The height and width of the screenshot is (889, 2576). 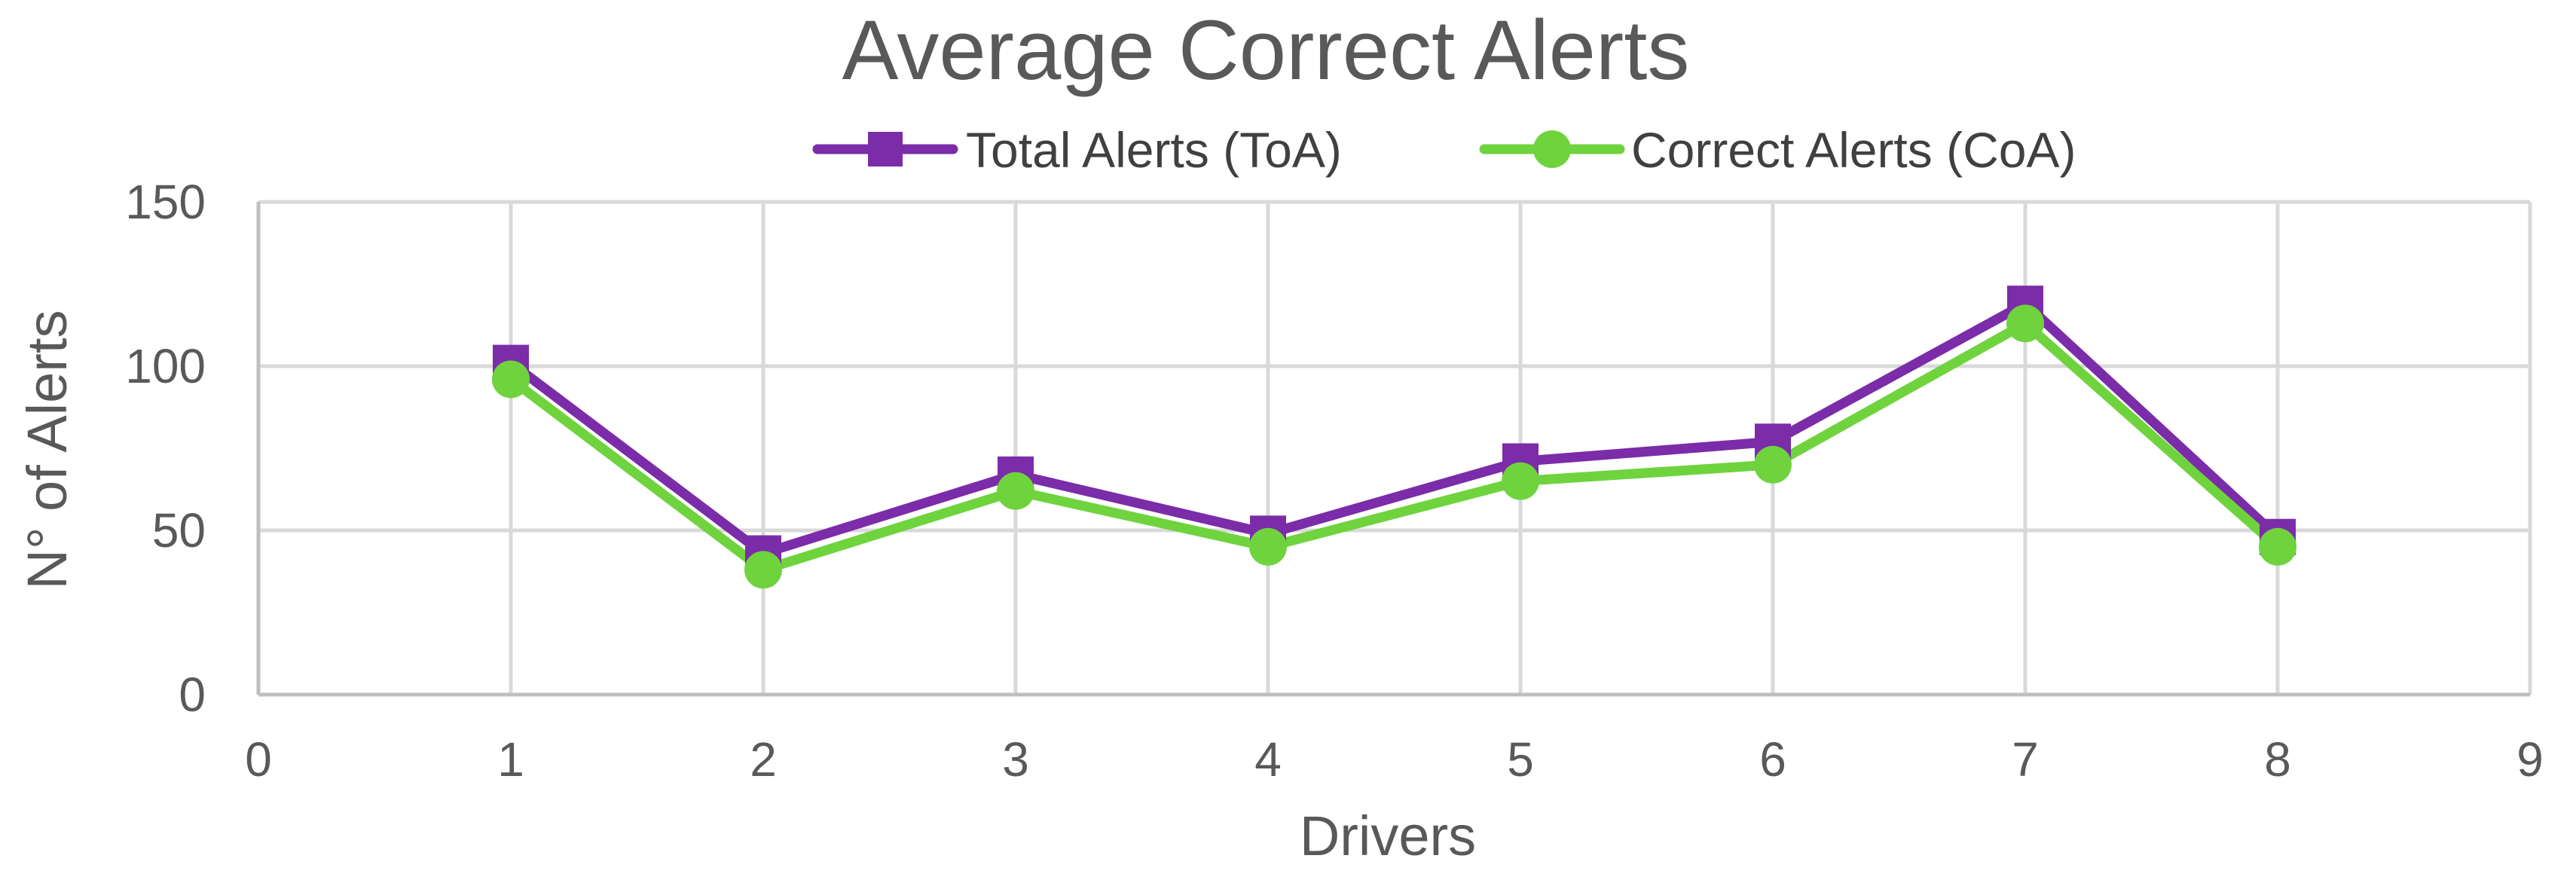 What do you see at coordinates (1388, 836) in the screenshot?
I see `x-axis-label: Drivers` at bounding box center [1388, 836].